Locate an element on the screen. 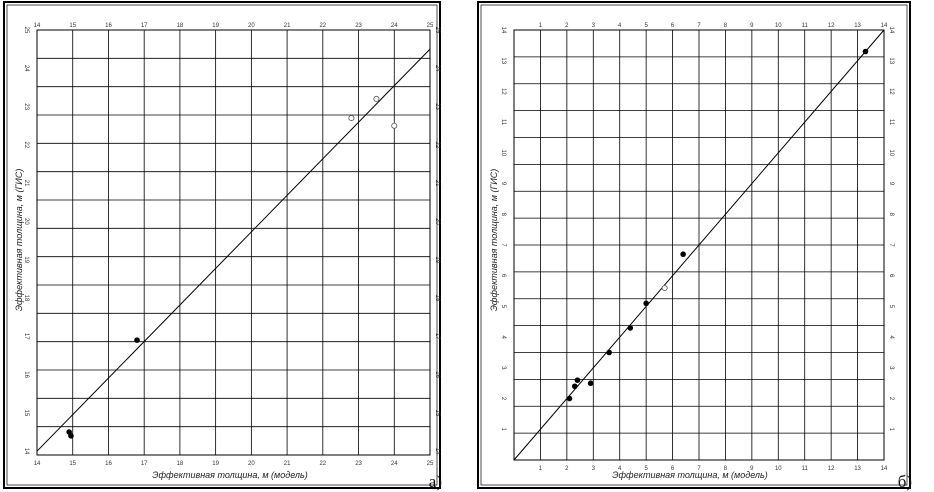  y-tick-label: 24 is located at coordinates (26, 68).